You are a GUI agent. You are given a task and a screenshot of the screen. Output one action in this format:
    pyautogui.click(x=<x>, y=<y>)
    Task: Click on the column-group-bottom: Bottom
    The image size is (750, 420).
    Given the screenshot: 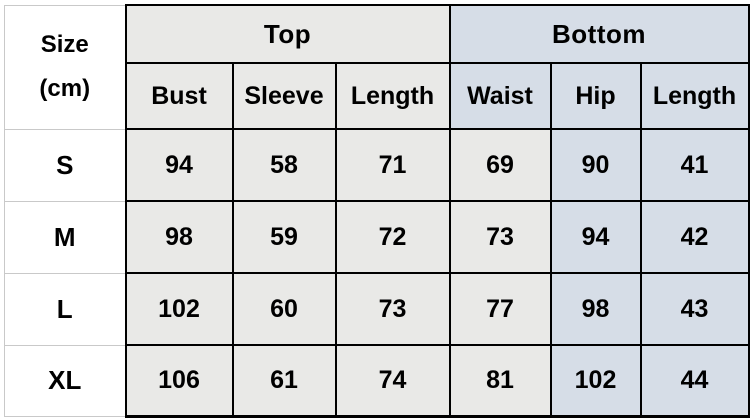 What is the action you would take?
    pyautogui.click(x=599, y=34)
    